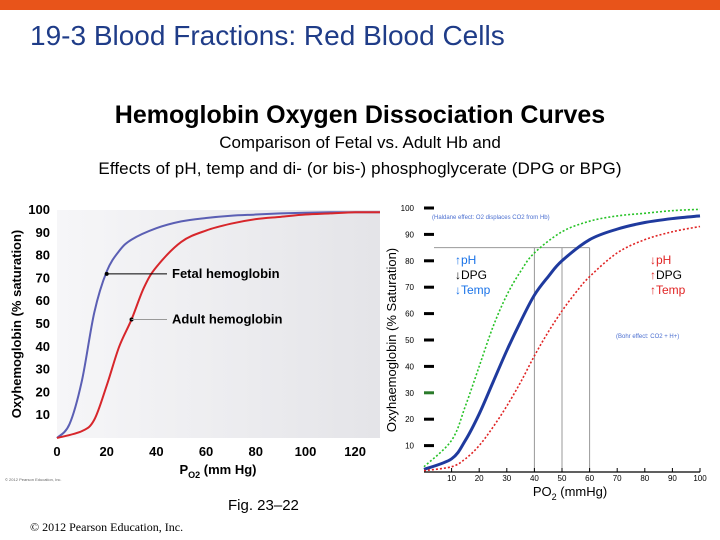  I want to click on left-shift-temp: ↓Temp, so click(473, 290).